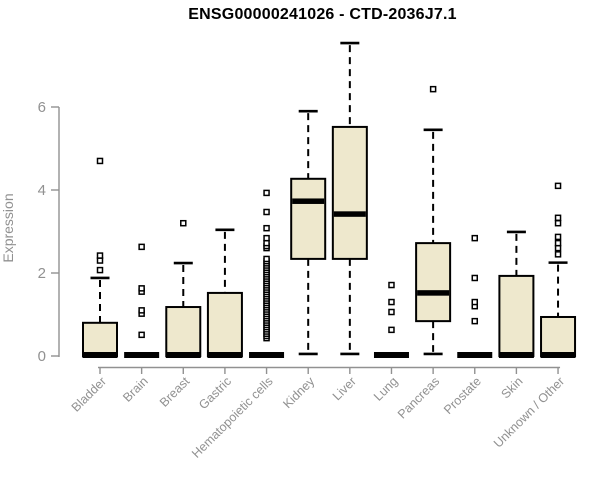 This screenshot has height=500, width=600. What do you see at coordinates (433, 220) in the screenshot?
I see `boxplot-group-pancreas` at bounding box center [433, 220].